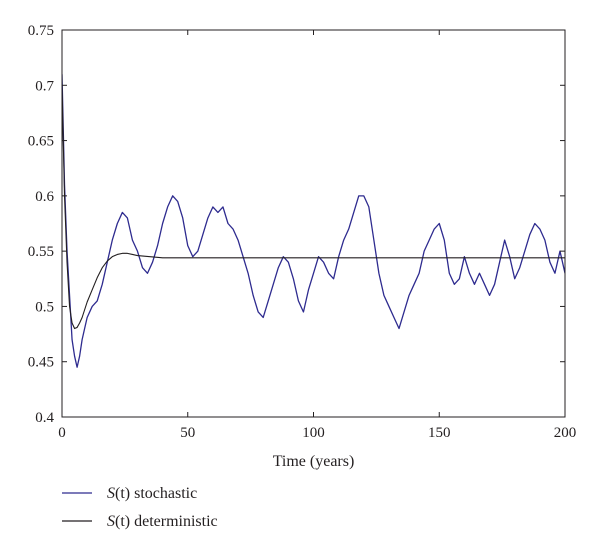 This screenshot has width=600, height=556. What do you see at coordinates (44, 418) in the screenshot?
I see `y-tick-label: 0.4` at bounding box center [44, 418].